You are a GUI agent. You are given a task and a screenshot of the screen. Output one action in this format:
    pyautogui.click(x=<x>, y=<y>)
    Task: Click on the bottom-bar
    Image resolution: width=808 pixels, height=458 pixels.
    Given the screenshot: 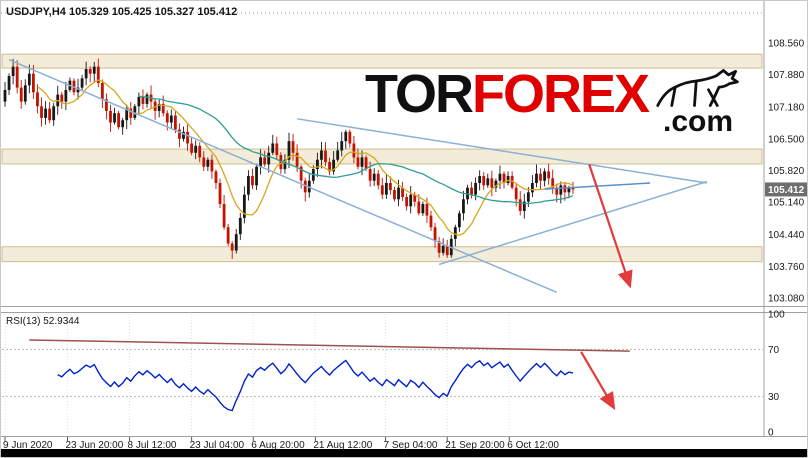 What is the action you would take?
    pyautogui.click(x=404, y=453)
    